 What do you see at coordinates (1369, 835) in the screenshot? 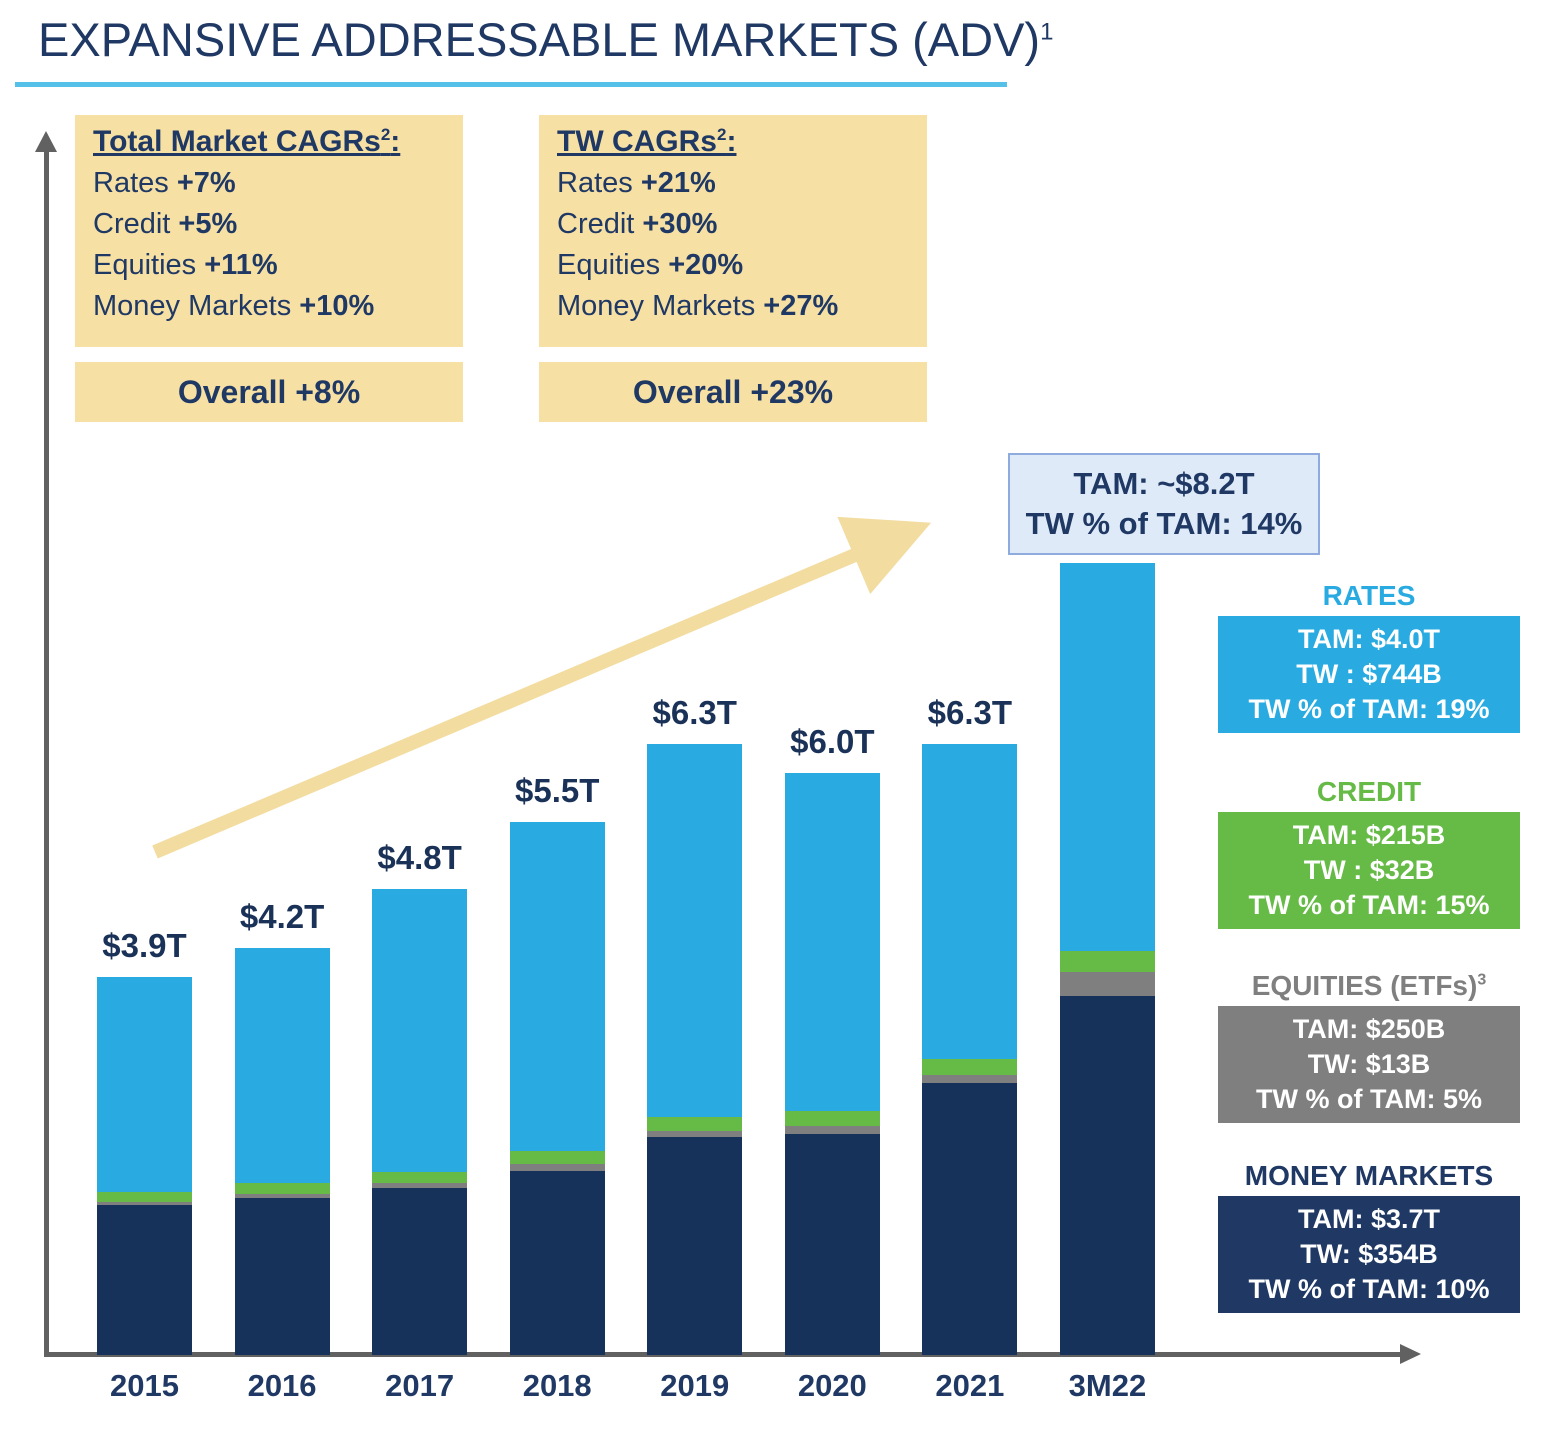
I see `legend-credit-tam: TAM: $215B` at bounding box center [1369, 835].